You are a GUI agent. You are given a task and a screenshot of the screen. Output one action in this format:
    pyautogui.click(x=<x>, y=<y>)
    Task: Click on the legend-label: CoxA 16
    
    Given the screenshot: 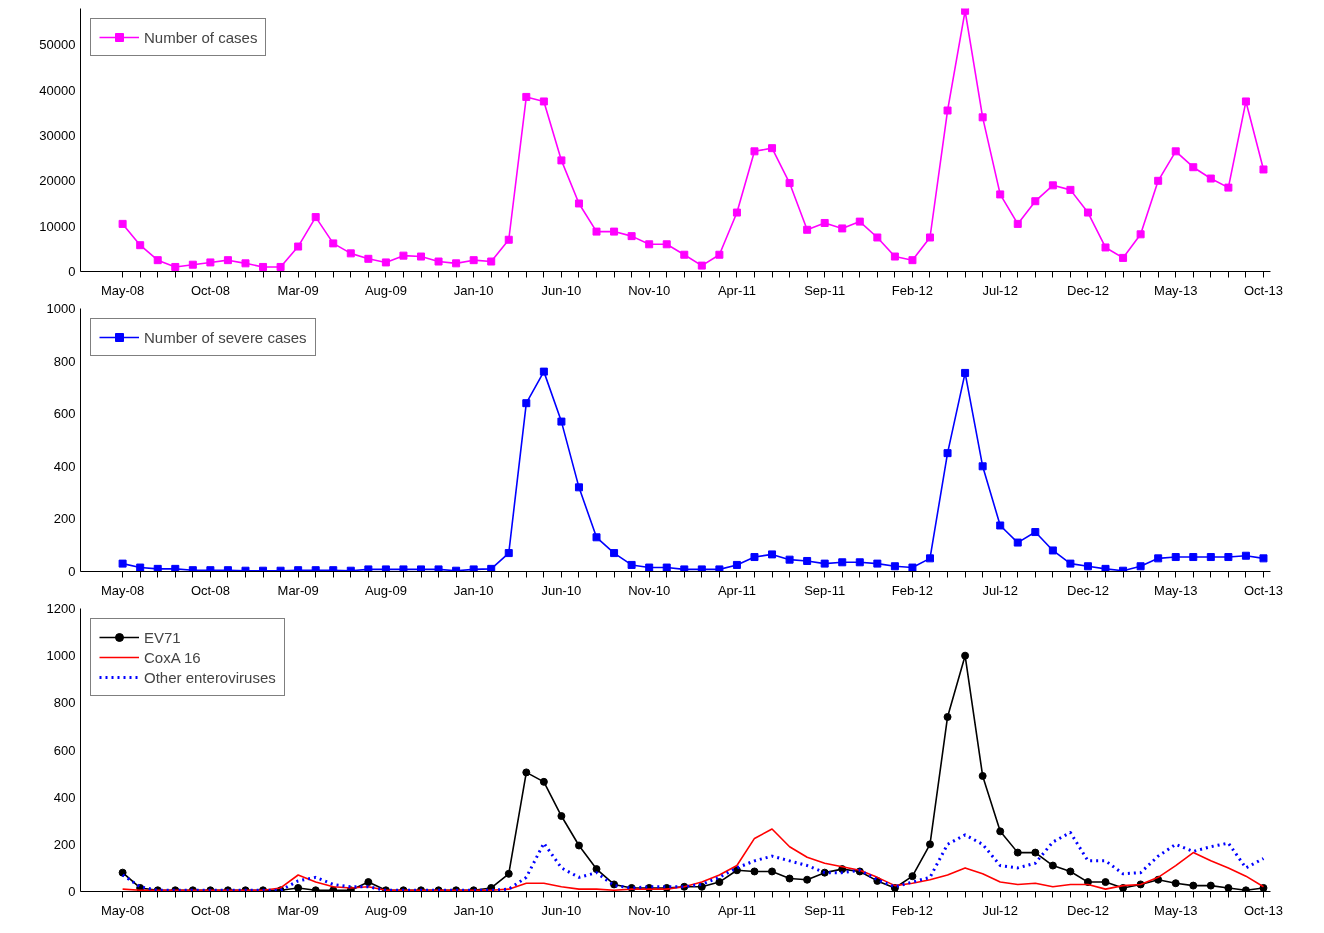 What is the action you would take?
    pyautogui.click(x=172, y=657)
    